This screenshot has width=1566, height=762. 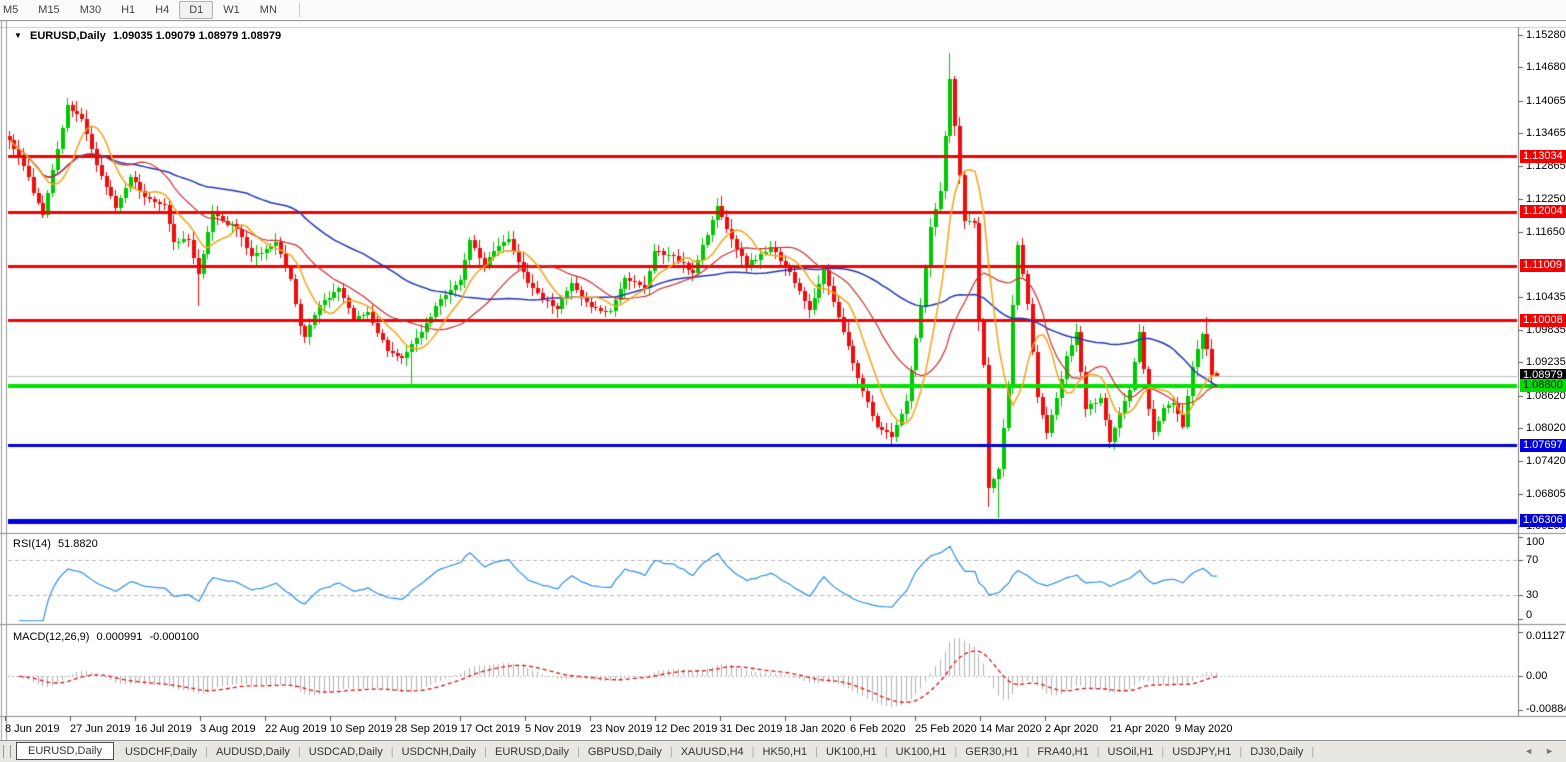 I want to click on macd-main-value: 0.000991, so click(x=119, y=637).